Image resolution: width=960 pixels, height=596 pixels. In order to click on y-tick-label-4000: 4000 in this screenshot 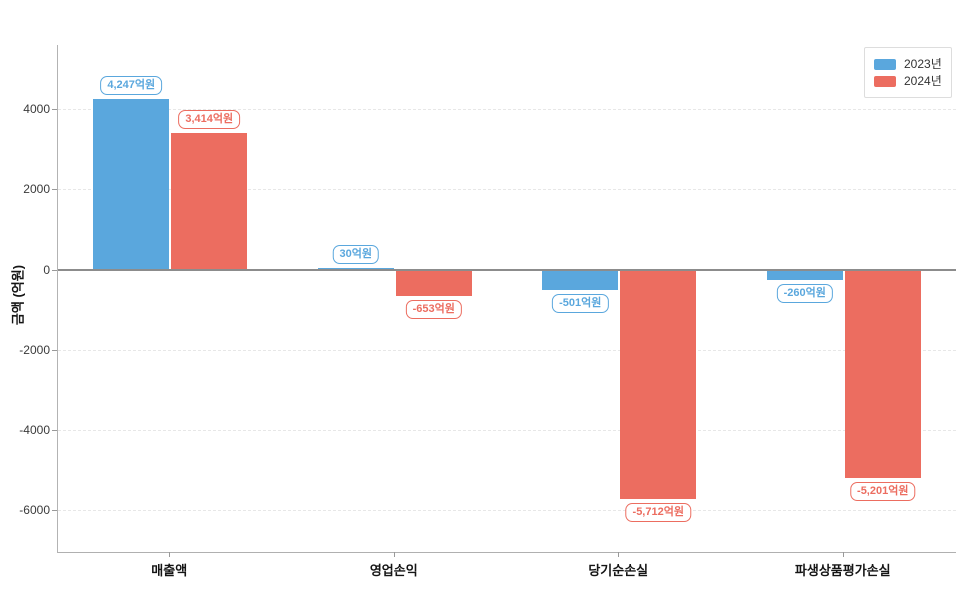, I will do `click(36, 109)`.